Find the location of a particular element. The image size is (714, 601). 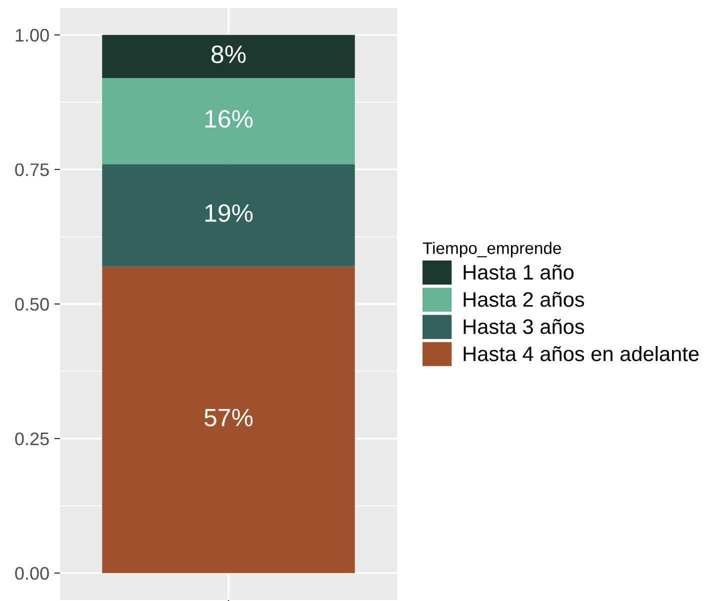

legend-label: Hasta 3 años is located at coordinates (524, 326).